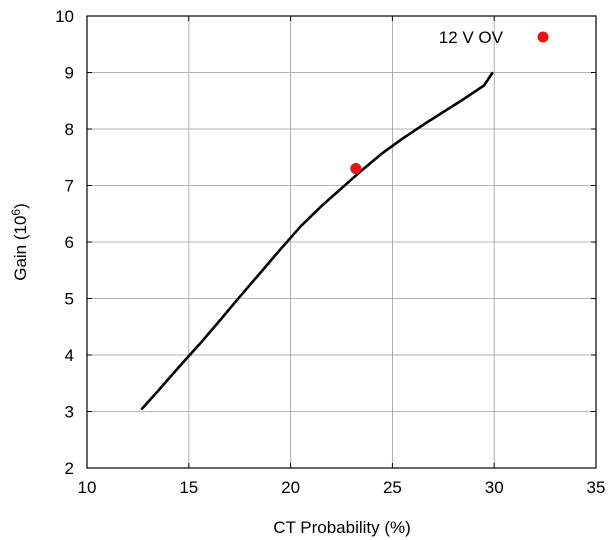 This screenshot has height=540, width=609. What do you see at coordinates (69, 355) in the screenshot?
I see `y-tick-label: 4` at bounding box center [69, 355].